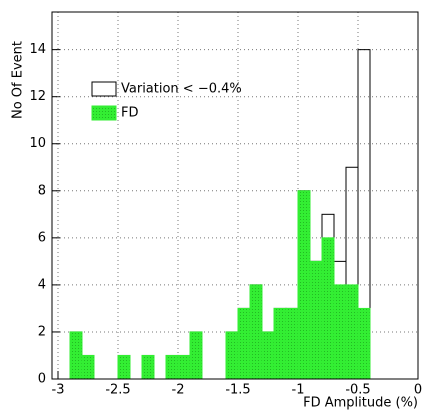 The width and height of the screenshot is (426, 411). What do you see at coordinates (130, 113) in the screenshot?
I see `legend-label: FD` at bounding box center [130, 113].